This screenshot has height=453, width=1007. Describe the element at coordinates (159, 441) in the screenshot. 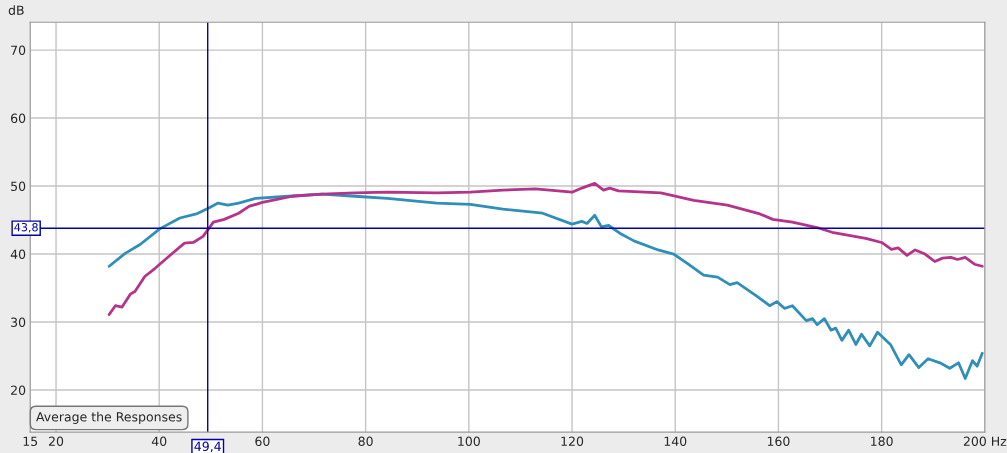

I see `x-tick-label: 40` at that location.